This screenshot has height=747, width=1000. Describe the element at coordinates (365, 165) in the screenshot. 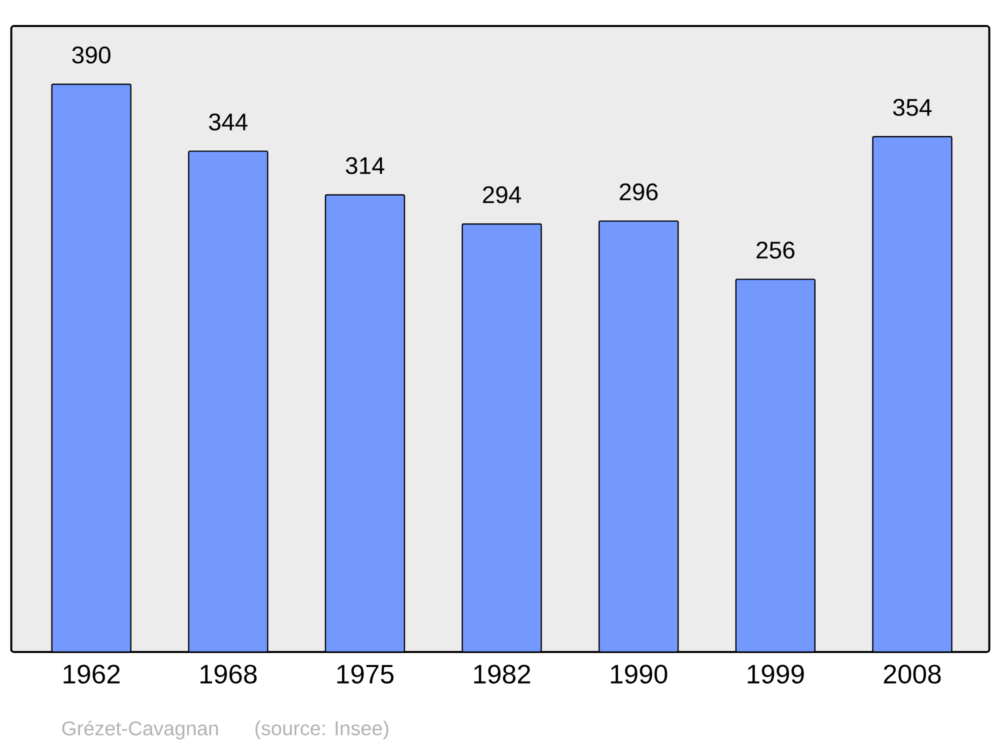

I see `data-label: 314` at that location.